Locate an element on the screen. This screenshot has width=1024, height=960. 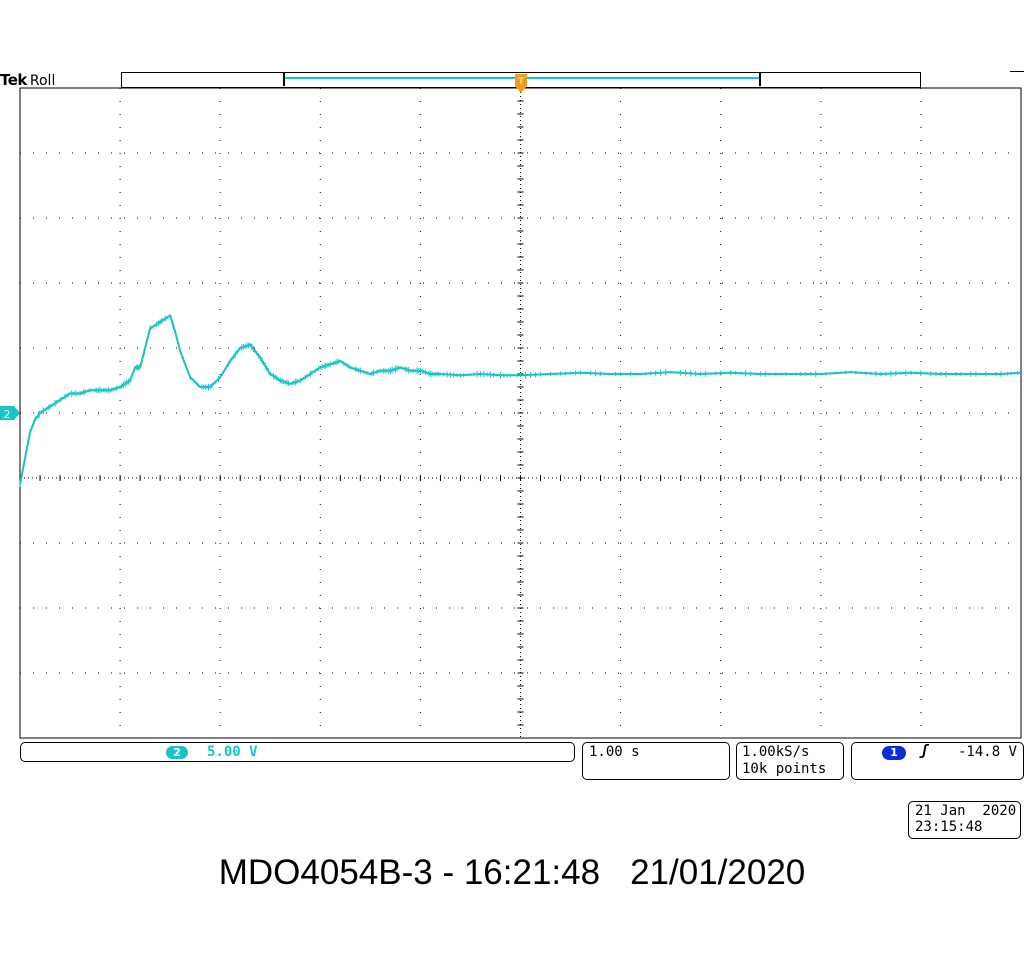
caption-instrument: MDO4054B-3 - 16:21:48 is located at coordinates (409, 872).